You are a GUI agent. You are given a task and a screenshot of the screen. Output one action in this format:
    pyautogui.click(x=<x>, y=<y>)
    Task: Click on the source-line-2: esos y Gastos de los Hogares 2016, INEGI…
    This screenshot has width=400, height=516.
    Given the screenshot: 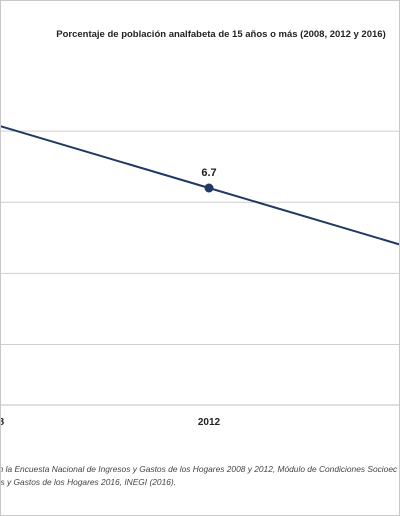 What is the action you would take?
    pyautogui.click(x=88, y=482)
    